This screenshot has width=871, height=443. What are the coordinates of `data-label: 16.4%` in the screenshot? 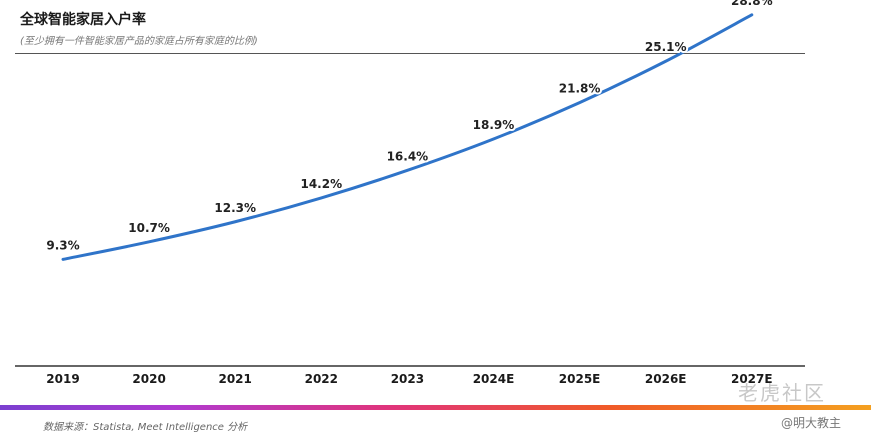 It's located at (408, 156).